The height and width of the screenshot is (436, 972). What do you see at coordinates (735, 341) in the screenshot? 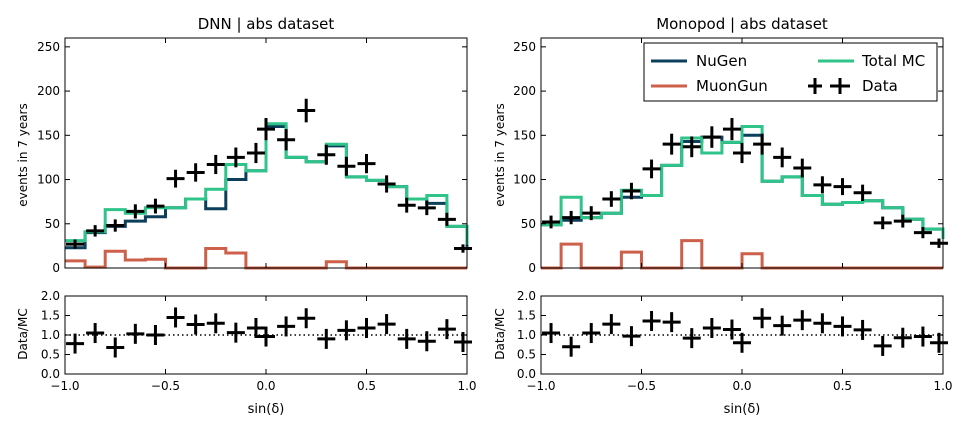
I see `monopod-ratio-plot: 0.0 0.5 1.0 1.5 2.0 −1.0 −0.5 0.0 0.5 1.0` at bounding box center [735, 341].